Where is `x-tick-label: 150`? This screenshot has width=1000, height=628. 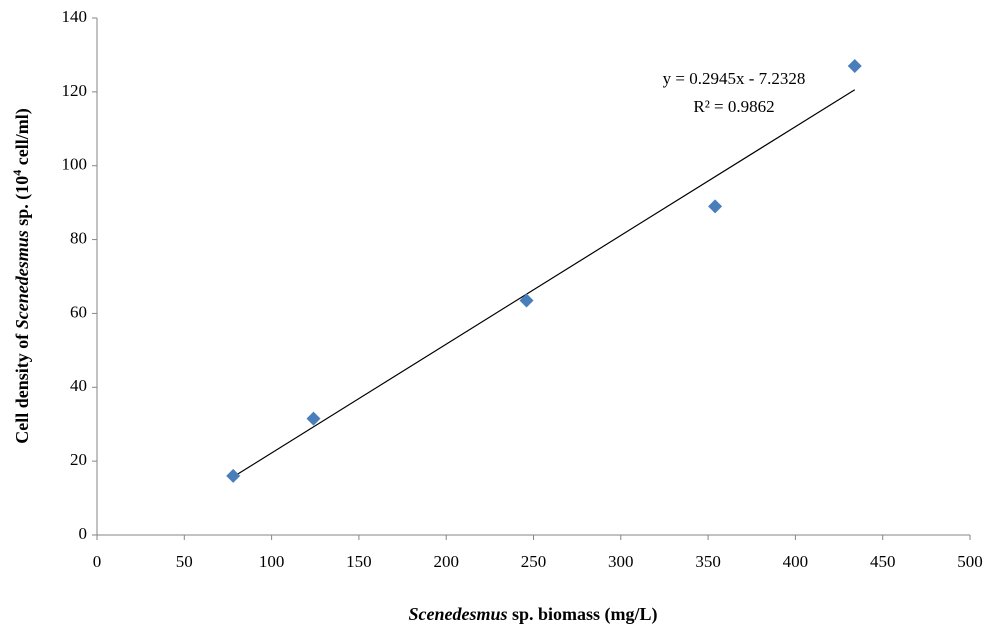
x-tick-label: 150 is located at coordinates (359, 561).